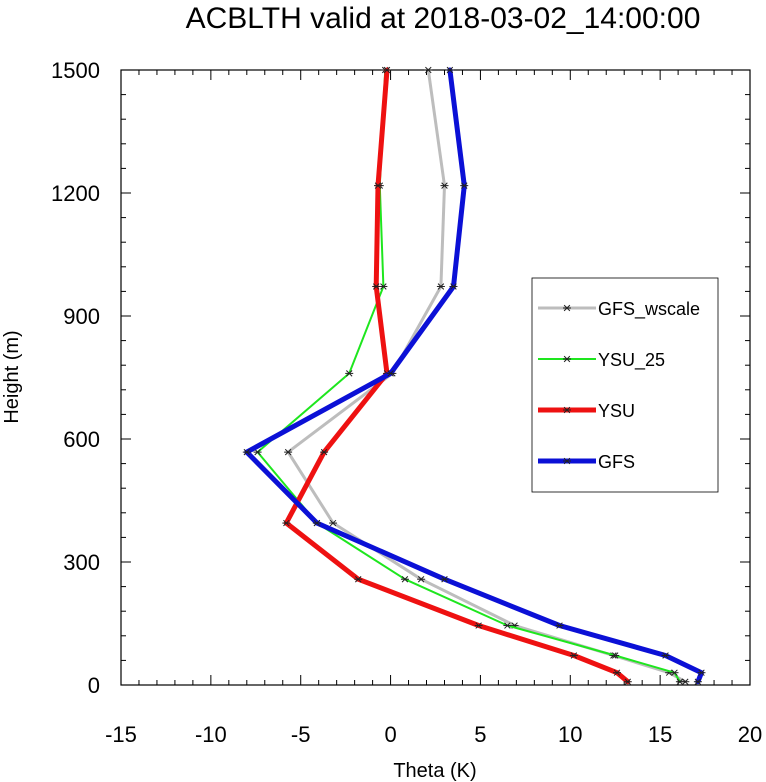  I want to click on y-tick-label: 1200, so click(75, 193).